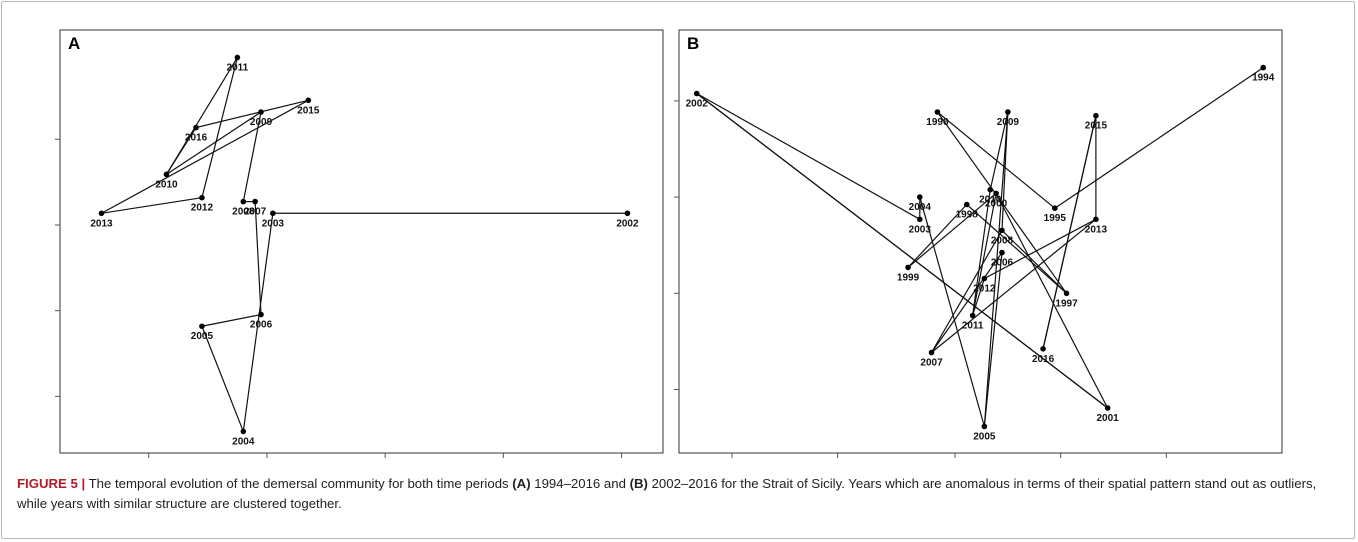  Describe the element at coordinates (243, 201) in the screenshot. I see `data-point-2008` at that location.